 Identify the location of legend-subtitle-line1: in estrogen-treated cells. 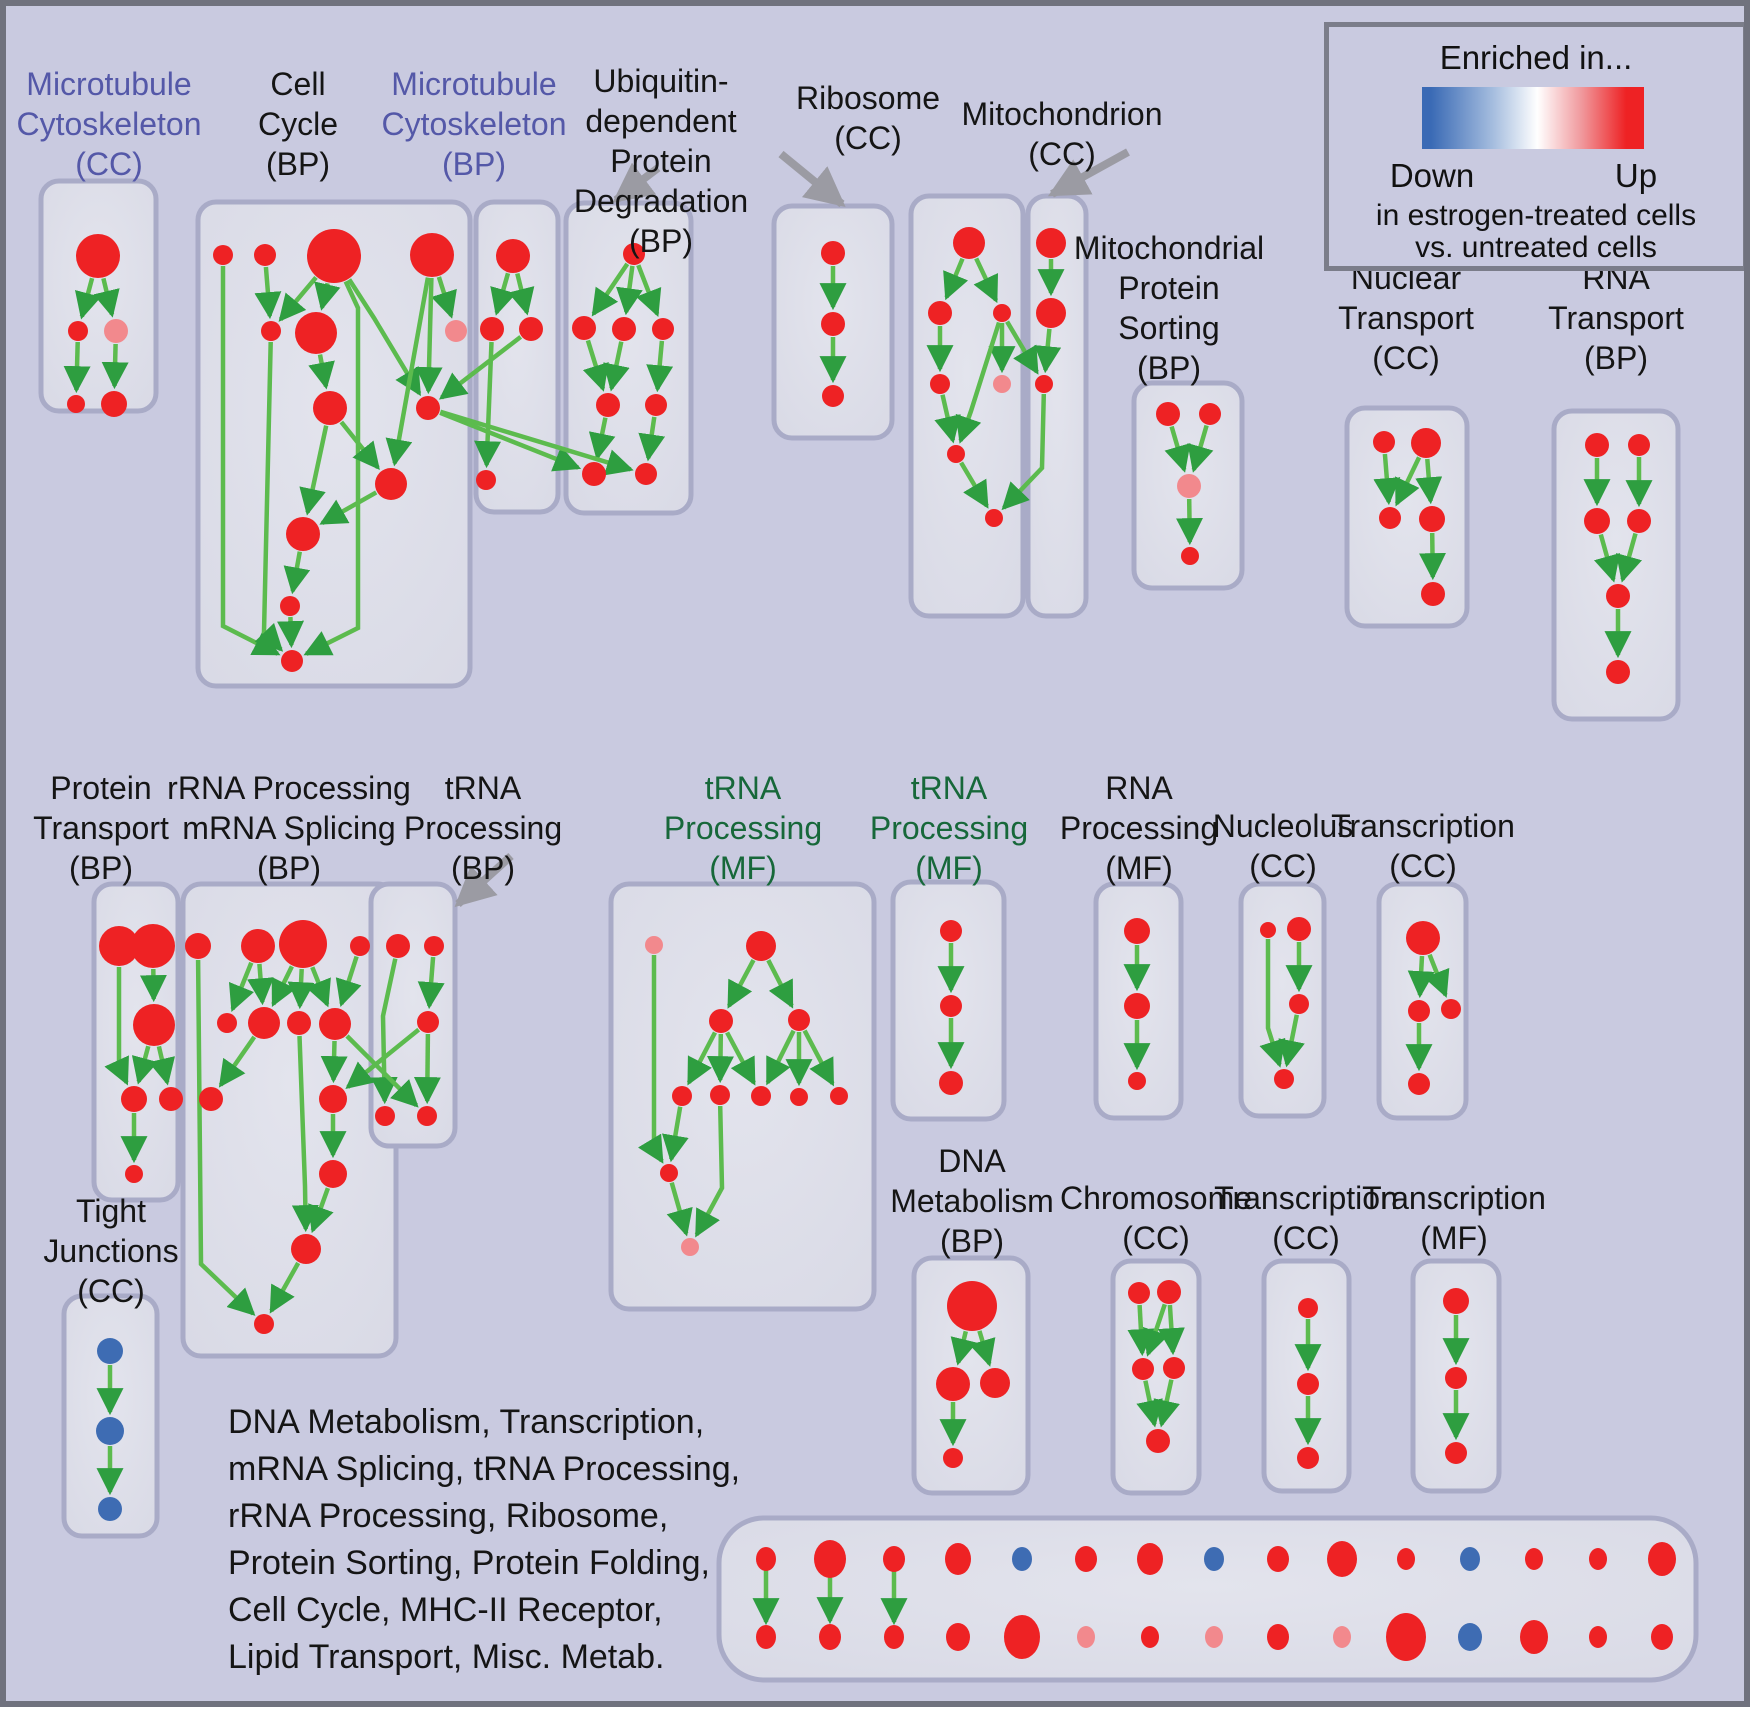
(1536, 215).